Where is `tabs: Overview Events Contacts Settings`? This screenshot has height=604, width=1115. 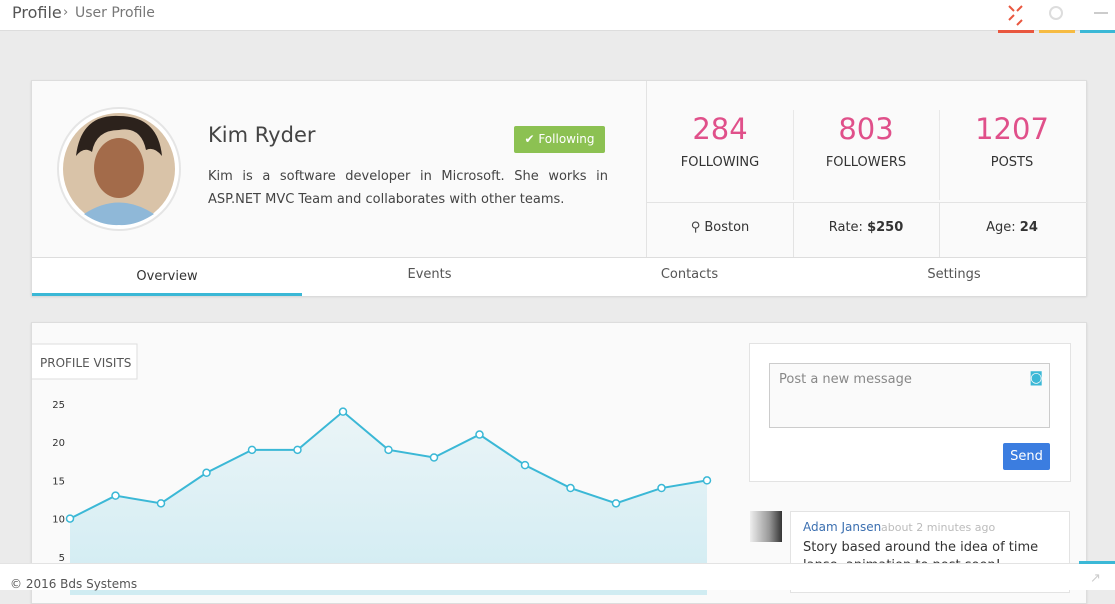
tabs: Overview Events Contacts Settings is located at coordinates (559, 276).